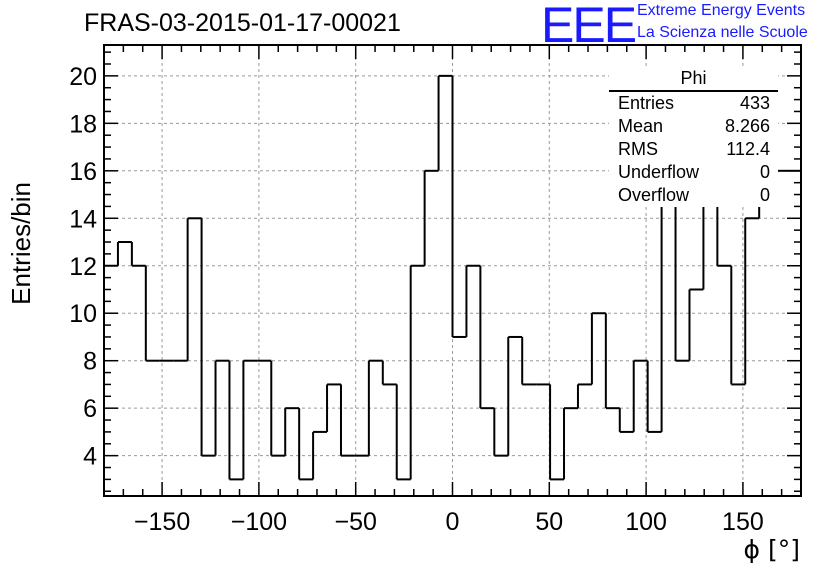  I want to click on stats-row-rms: RMS 112.4, so click(693, 149).